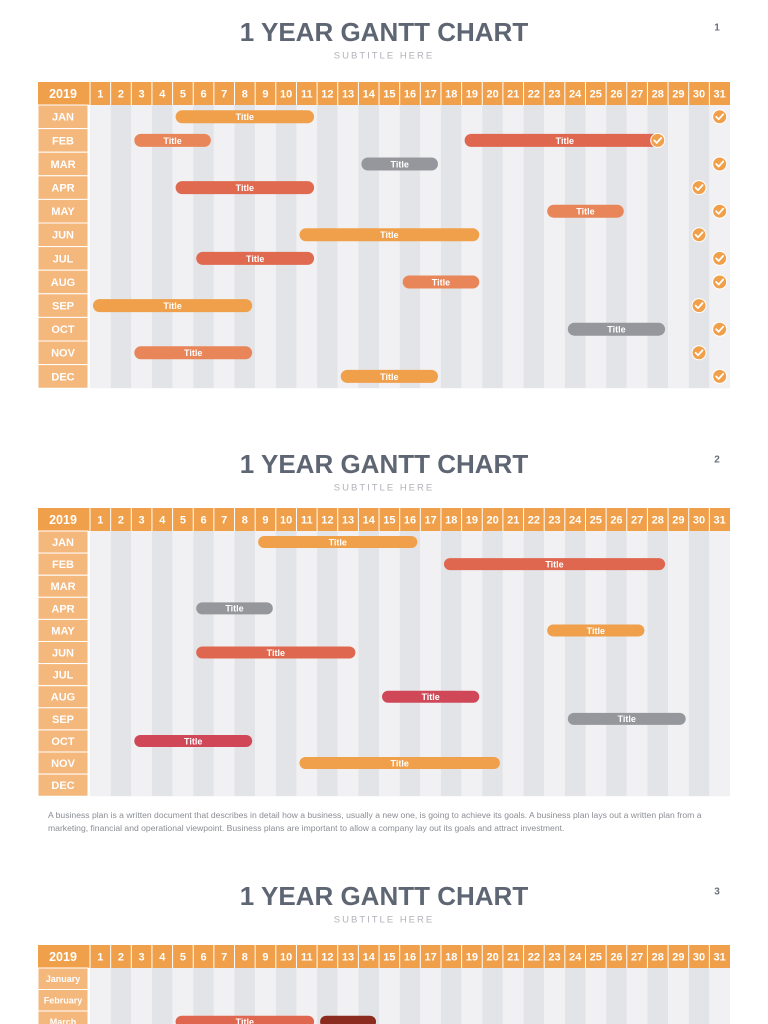 The width and height of the screenshot is (768, 1024). Describe the element at coordinates (63, 742) in the screenshot. I see `month-label: OCT` at that location.